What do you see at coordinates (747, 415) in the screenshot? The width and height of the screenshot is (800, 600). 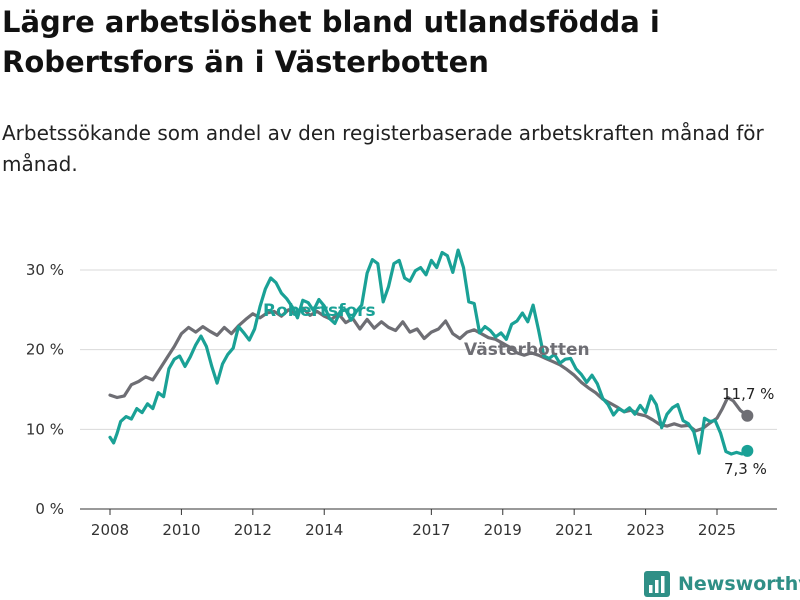 I see `end-point-vasterbotten` at bounding box center [747, 415].